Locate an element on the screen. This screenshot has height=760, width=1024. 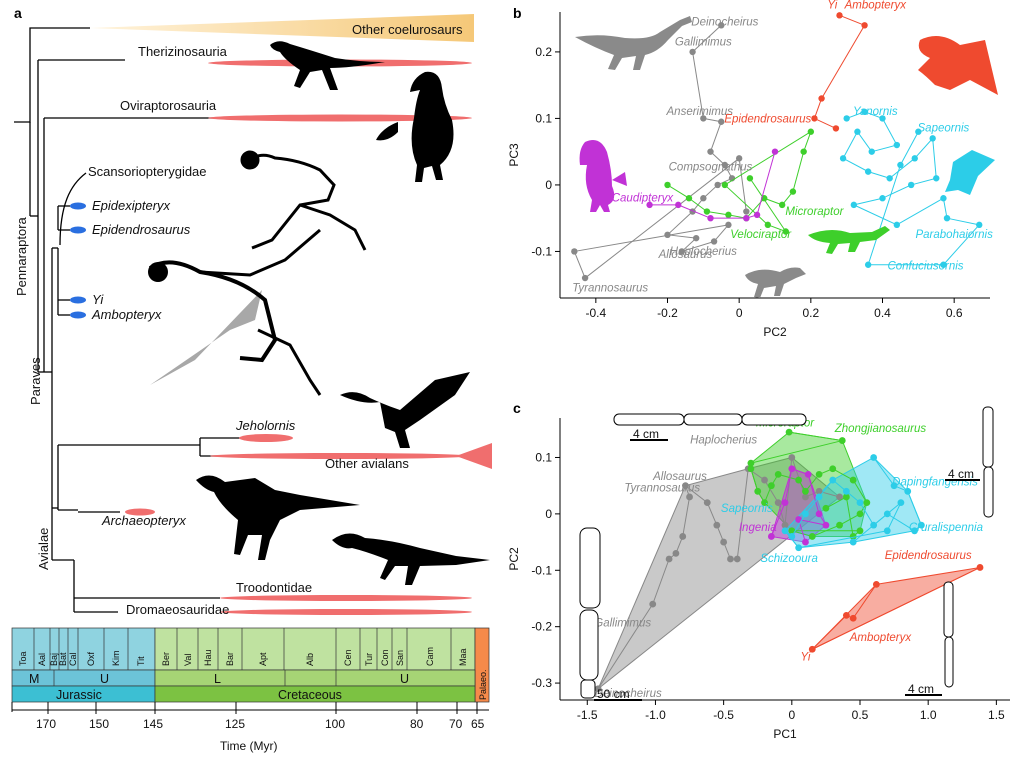
svg-text: 70 is located at coordinates (456, 724).